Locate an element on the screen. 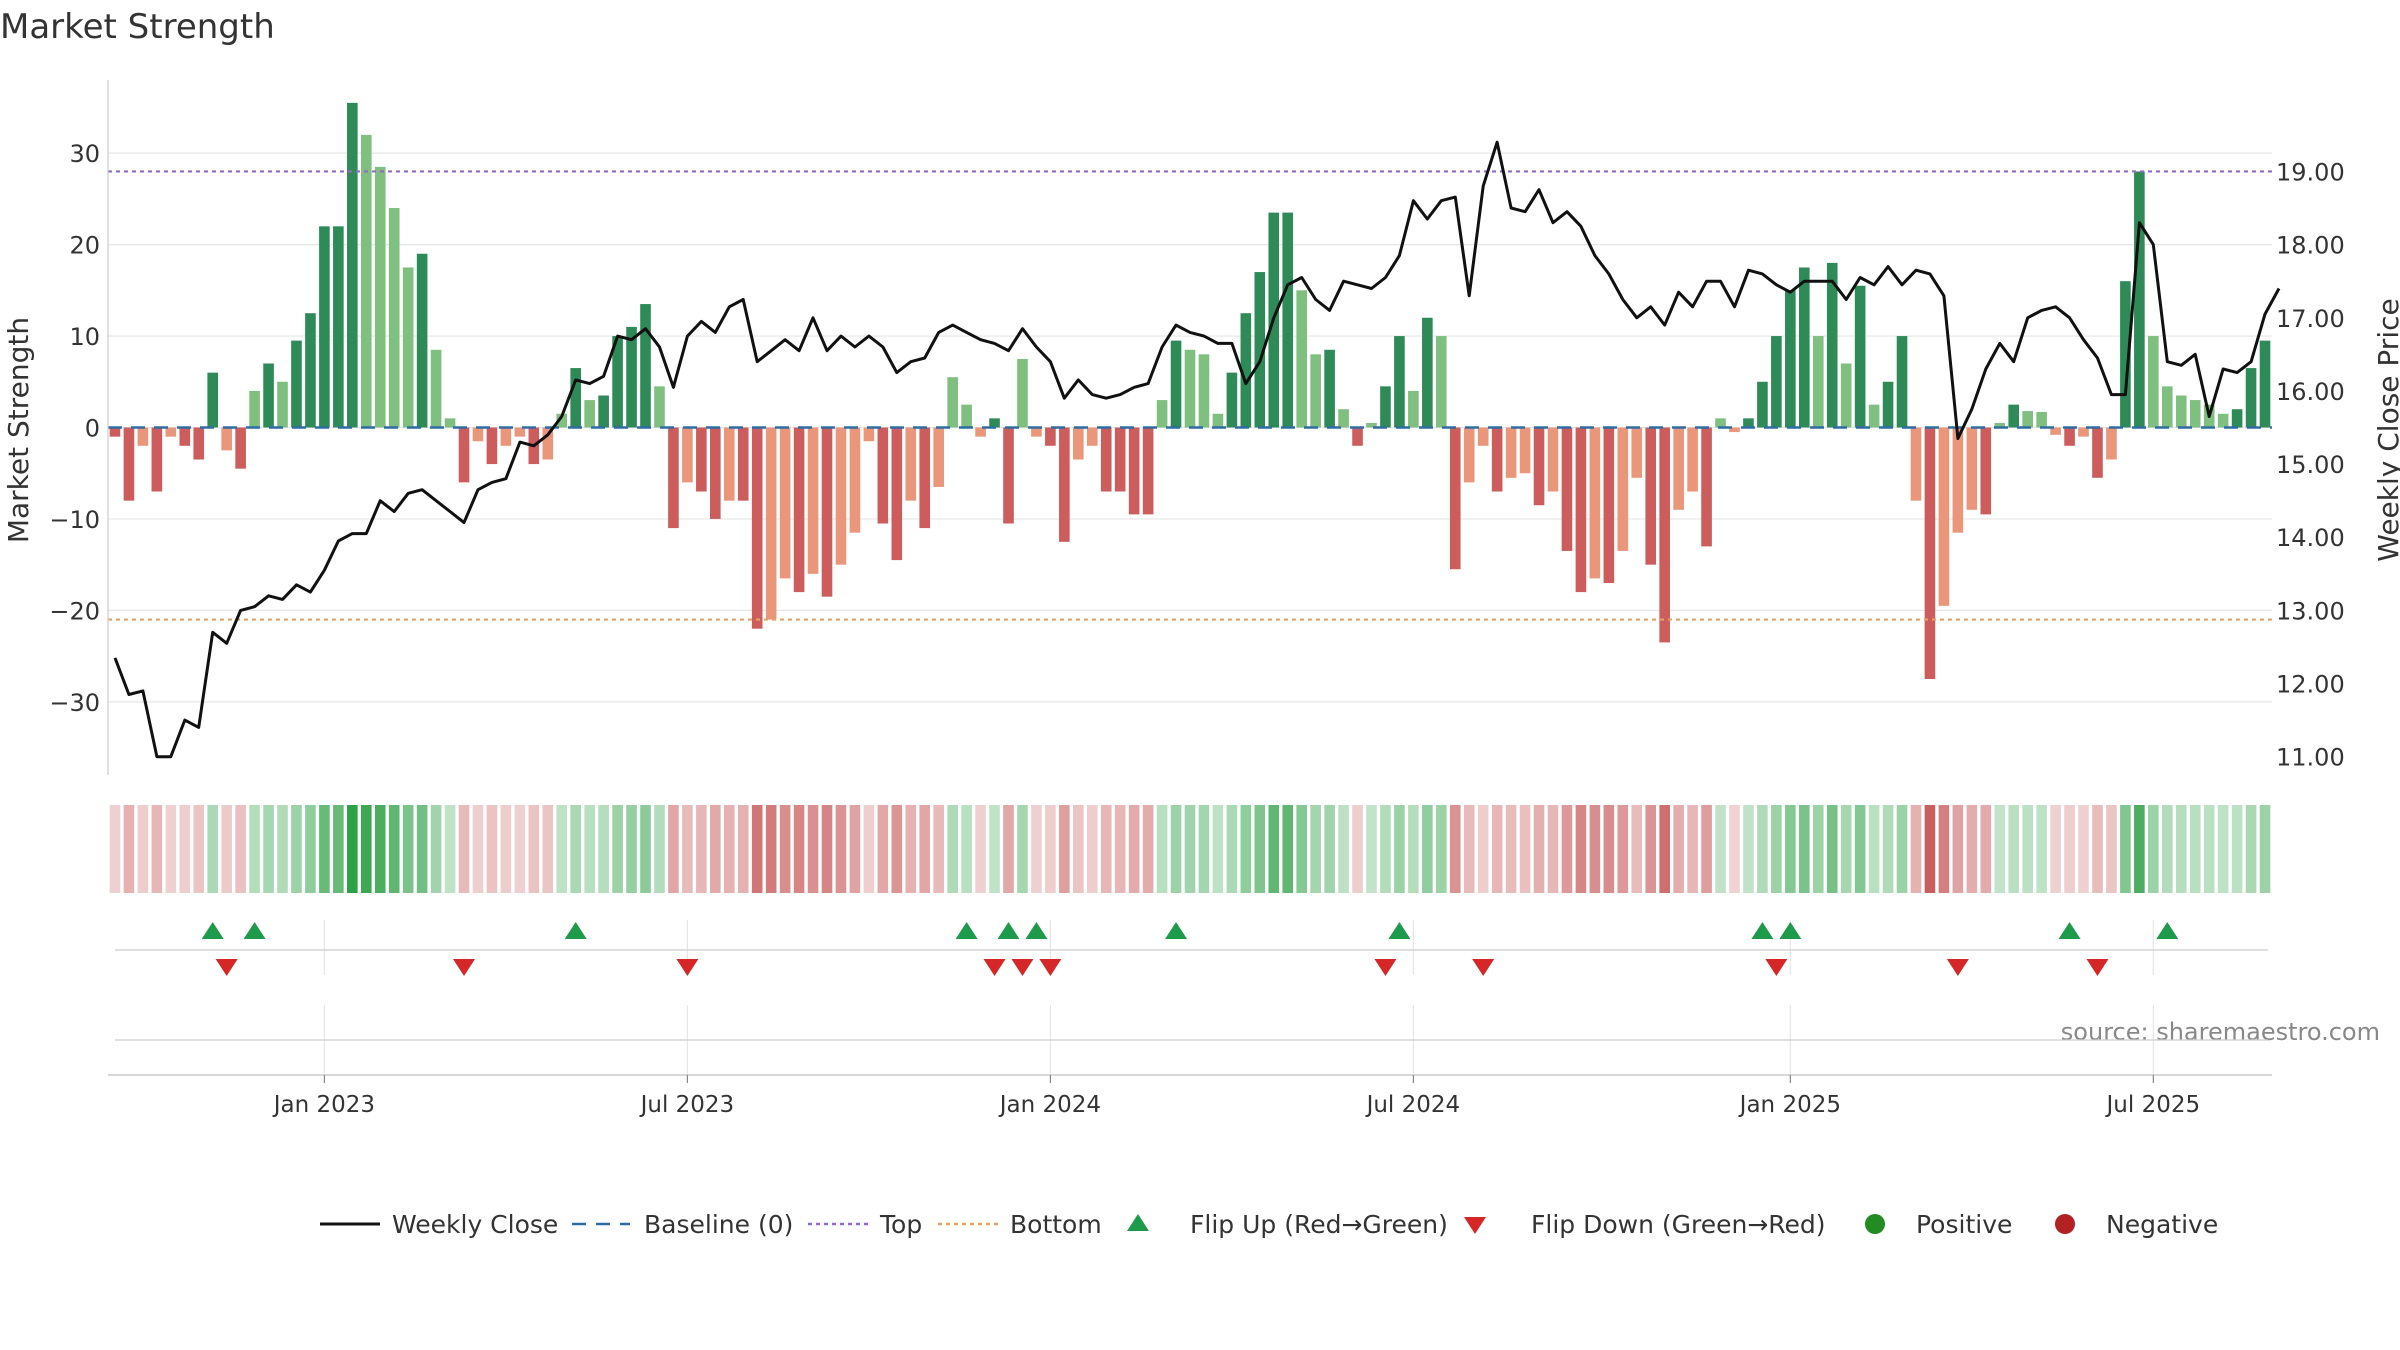  y2-tick-label: 15.00 is located at coordinates (2310, 465).